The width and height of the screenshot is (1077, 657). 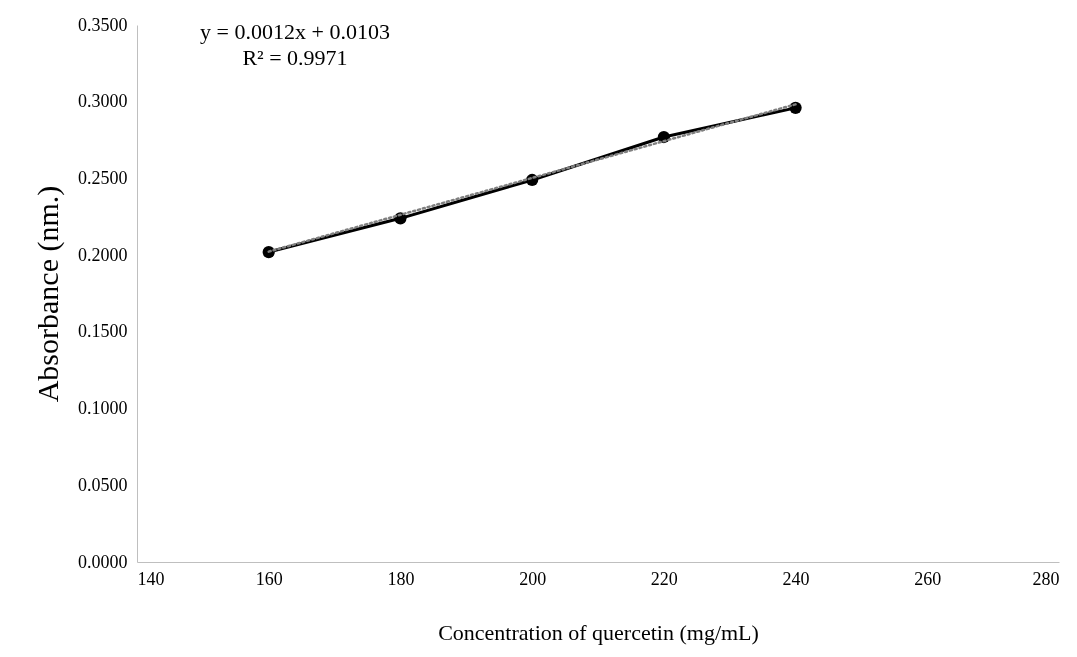 I want to click on x-tick-label: 220, so click(x=664, y=578).